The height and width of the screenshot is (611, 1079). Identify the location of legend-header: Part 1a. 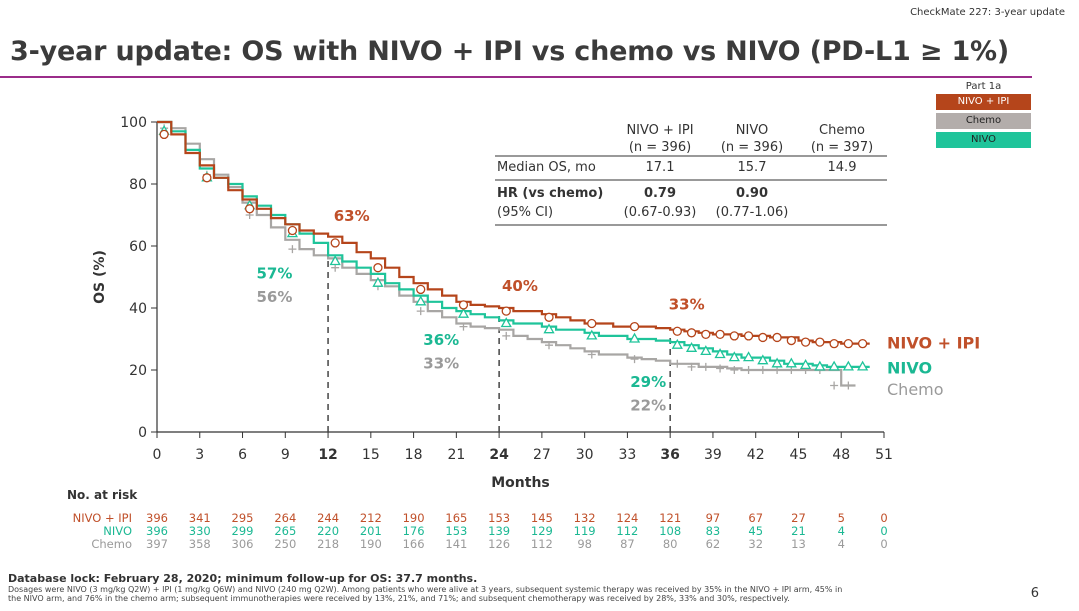
(983, 86).